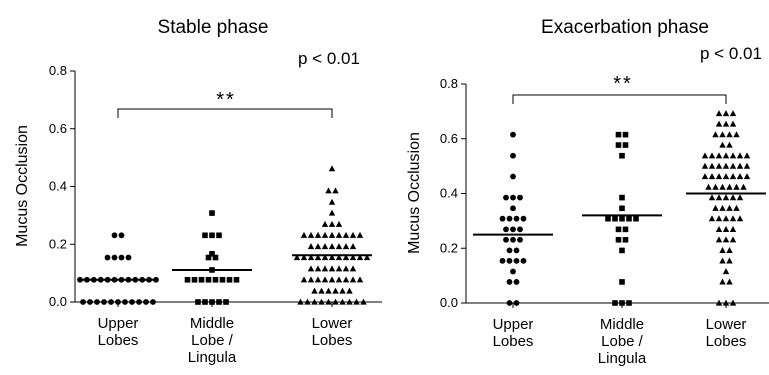 The width and height of the screenshot is (769, 375). What do you see at coordinates (622, 324) in the screenshot?
I see `category-label-line: Middle` at bounding box center [622, 324].